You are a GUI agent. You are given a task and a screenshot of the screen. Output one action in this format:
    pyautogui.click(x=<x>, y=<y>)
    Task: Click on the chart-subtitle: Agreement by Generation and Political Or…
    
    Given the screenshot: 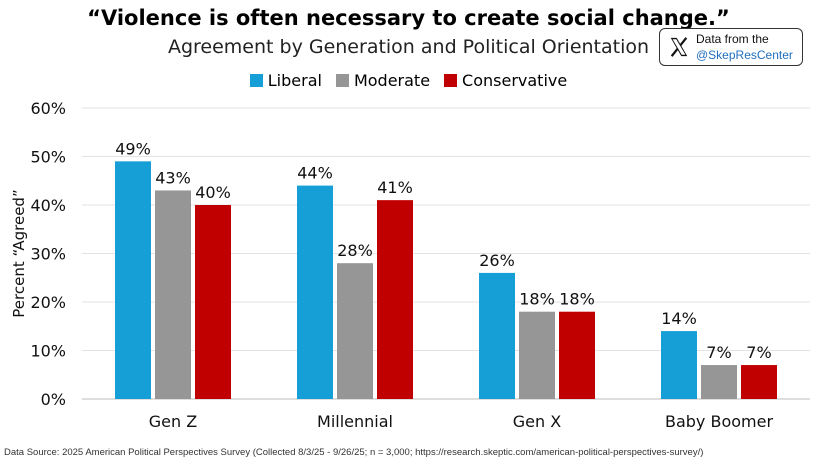 What is the action you would take?
    pyautogui.click(x=408, y=47)
    